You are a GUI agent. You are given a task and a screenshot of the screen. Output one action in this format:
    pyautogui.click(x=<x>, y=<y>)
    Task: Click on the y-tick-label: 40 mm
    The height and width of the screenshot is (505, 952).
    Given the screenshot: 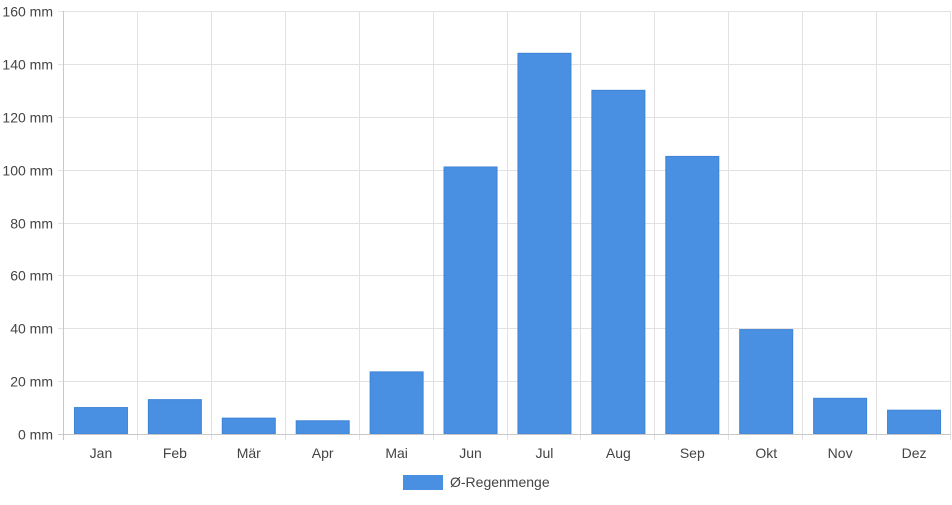 What is the action you would take?
    pyautogui.click(x=31, y=329)
    